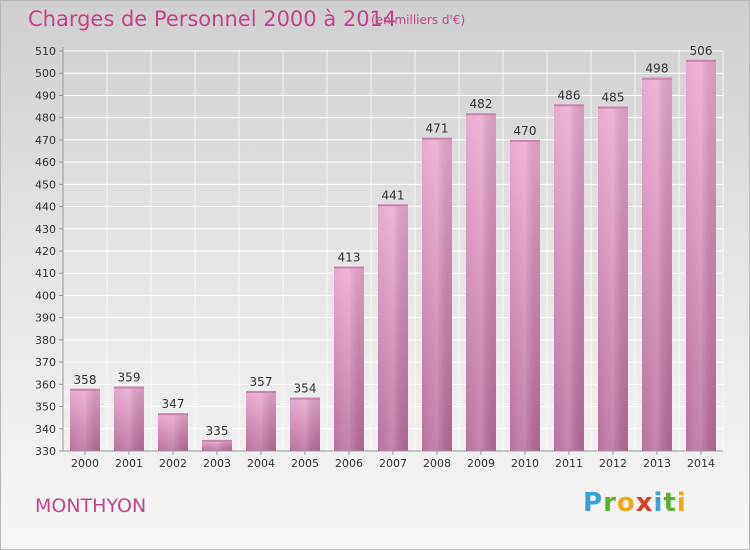  I want to click on y-tick-label: 440, so click(45, 207).